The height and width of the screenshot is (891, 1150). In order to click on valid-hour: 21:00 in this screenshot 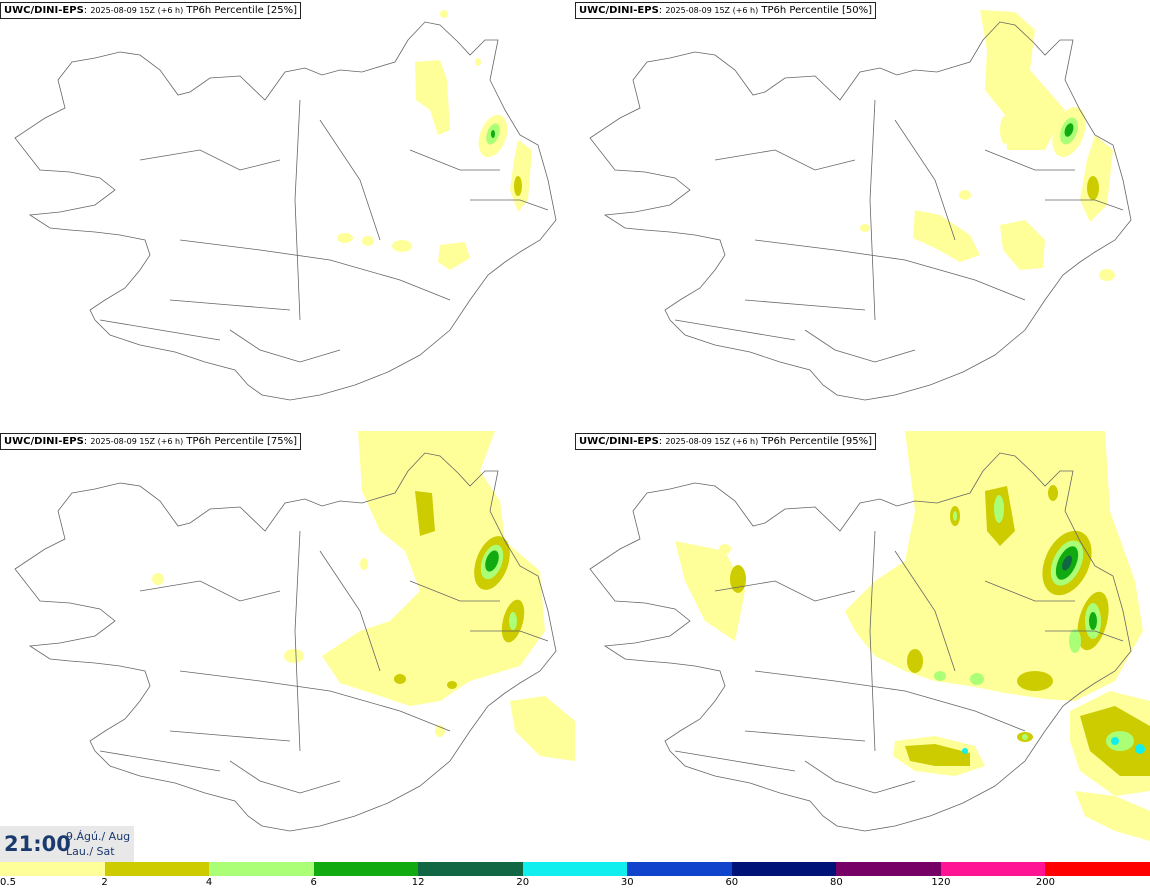, I will do `click(37, 844)`.